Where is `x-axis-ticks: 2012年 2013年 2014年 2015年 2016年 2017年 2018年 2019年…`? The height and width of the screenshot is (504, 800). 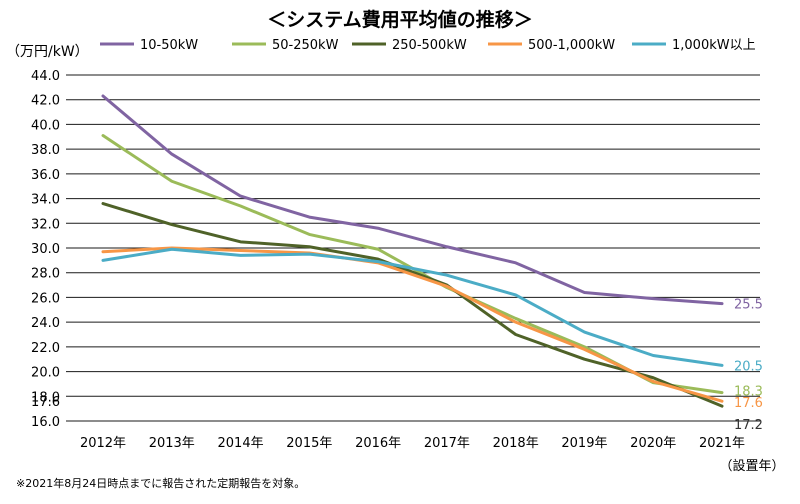
x-axis-ticks: 2012年 2013年 2014年 2015年 2016年 2017年 2018年 2019年… is located at coordinates (412, 443).